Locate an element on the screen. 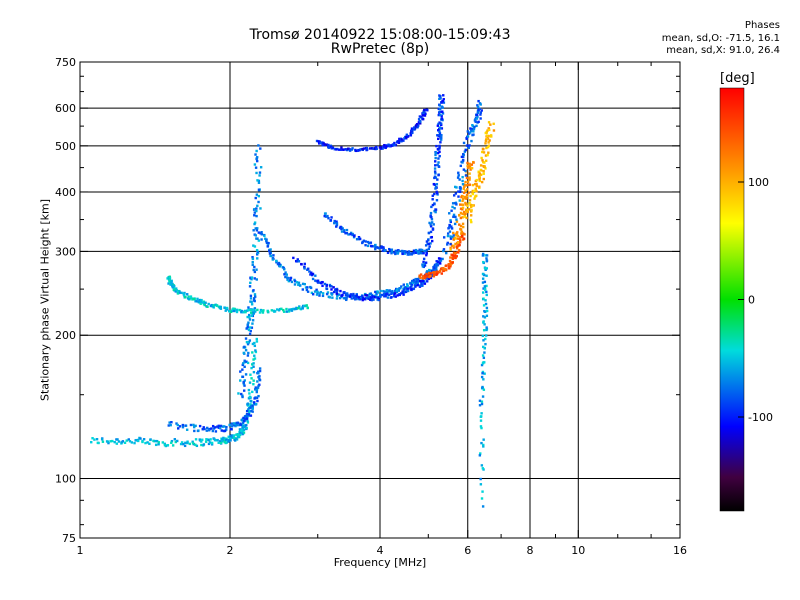 Image resolution: width=800 pixels, height=600 pixels. colorbar-label: [deg] is located at coordinates (737, 78).